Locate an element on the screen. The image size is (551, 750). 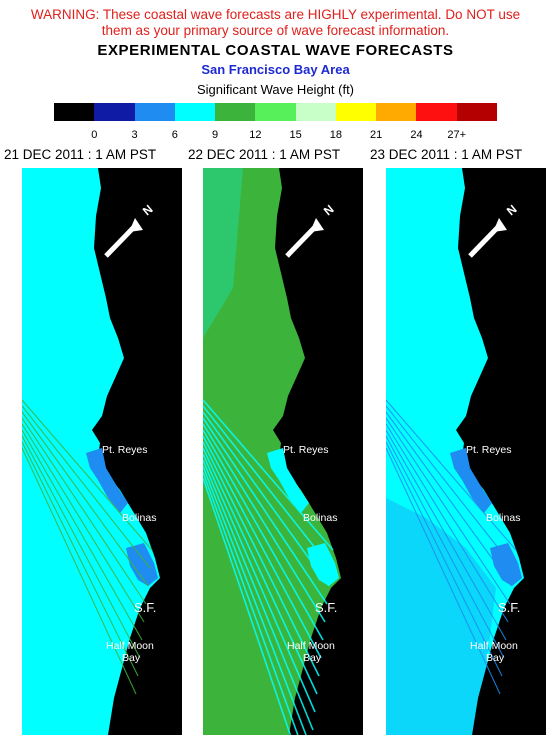
colorbar-tick-label: 3 is located at coordinates (134, 135).